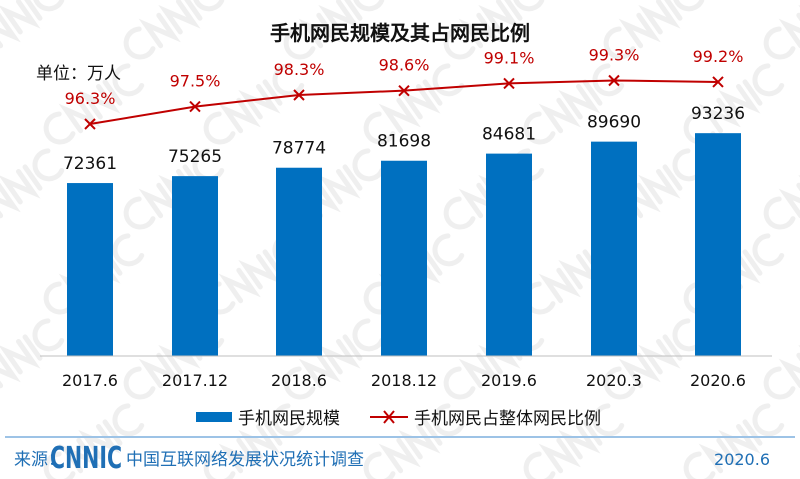 The height and width of the screenshot is (479, 800). What do you see at coordinates (507, 419) in the screenshot?
I see `legend-line-label: 手机网民占整体网民比例` at bounding box center [507, 419].